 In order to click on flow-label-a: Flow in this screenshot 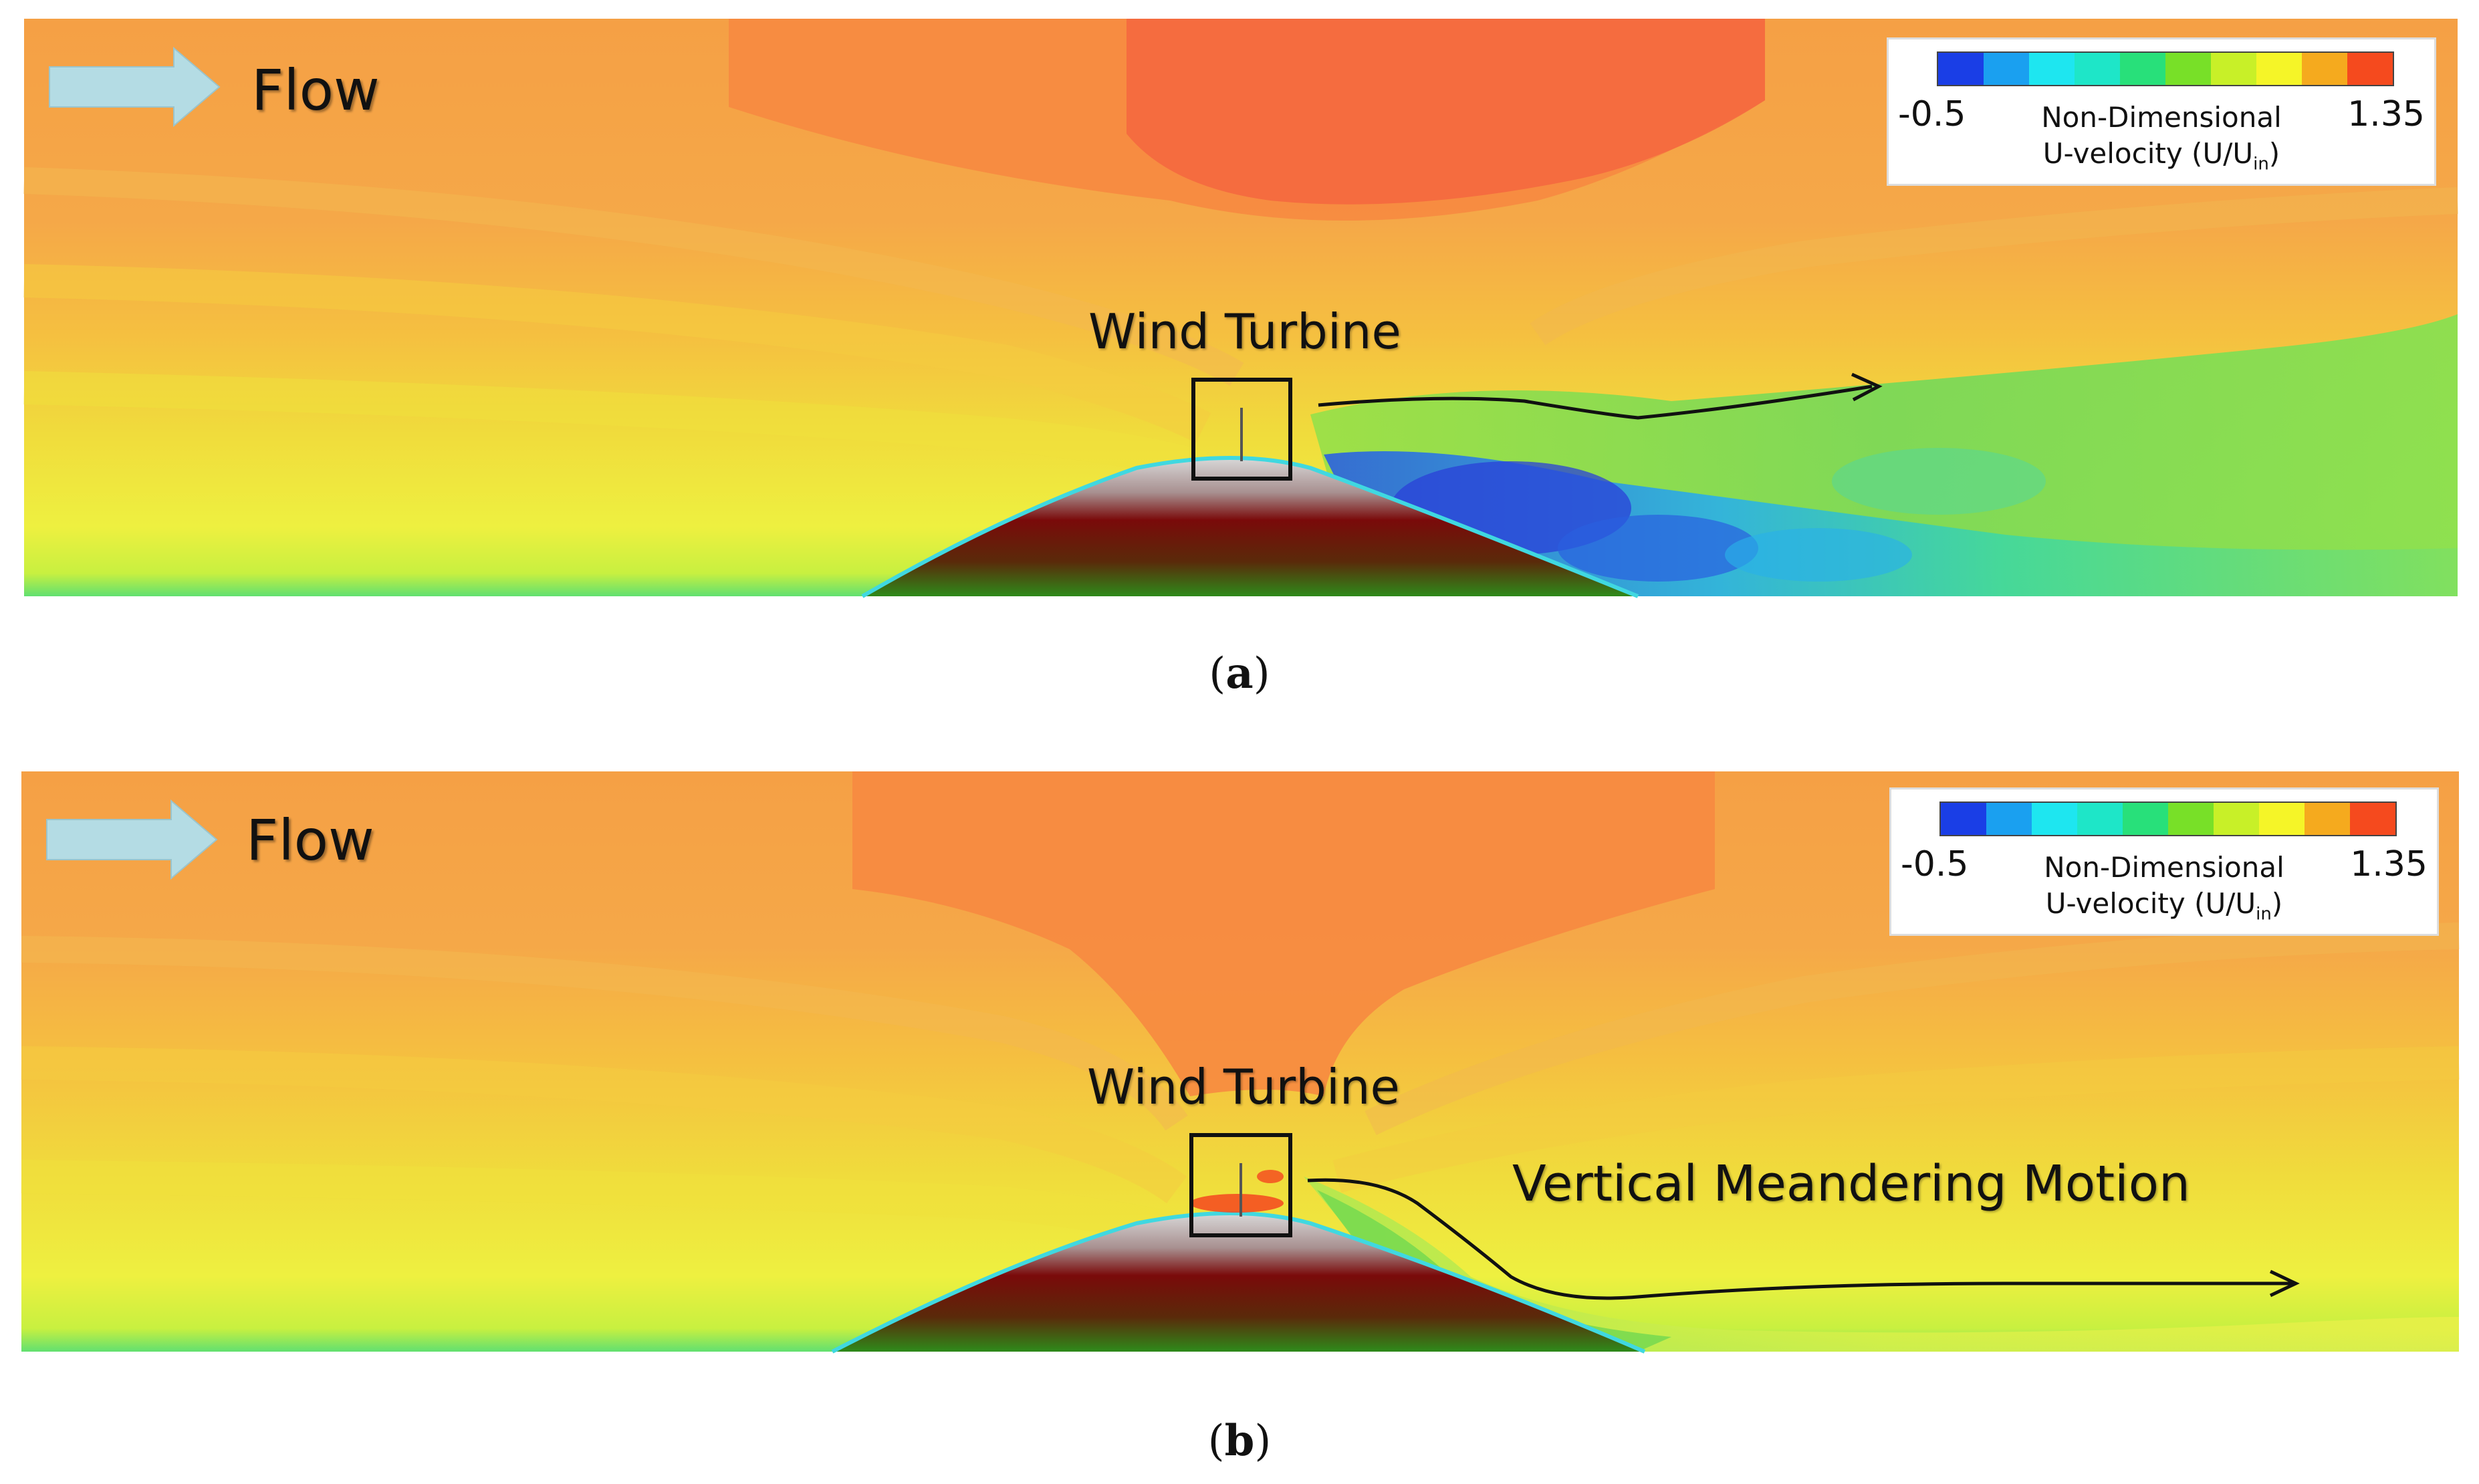, I will do `click(315, 90)`.